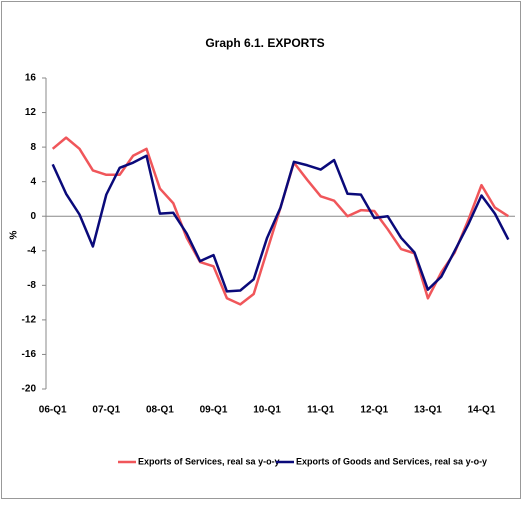  What do you see at coordinates (374, 410) in the screenshot?
I see `x-tick-label: 12-Q1` at bounding box center [374, 410].